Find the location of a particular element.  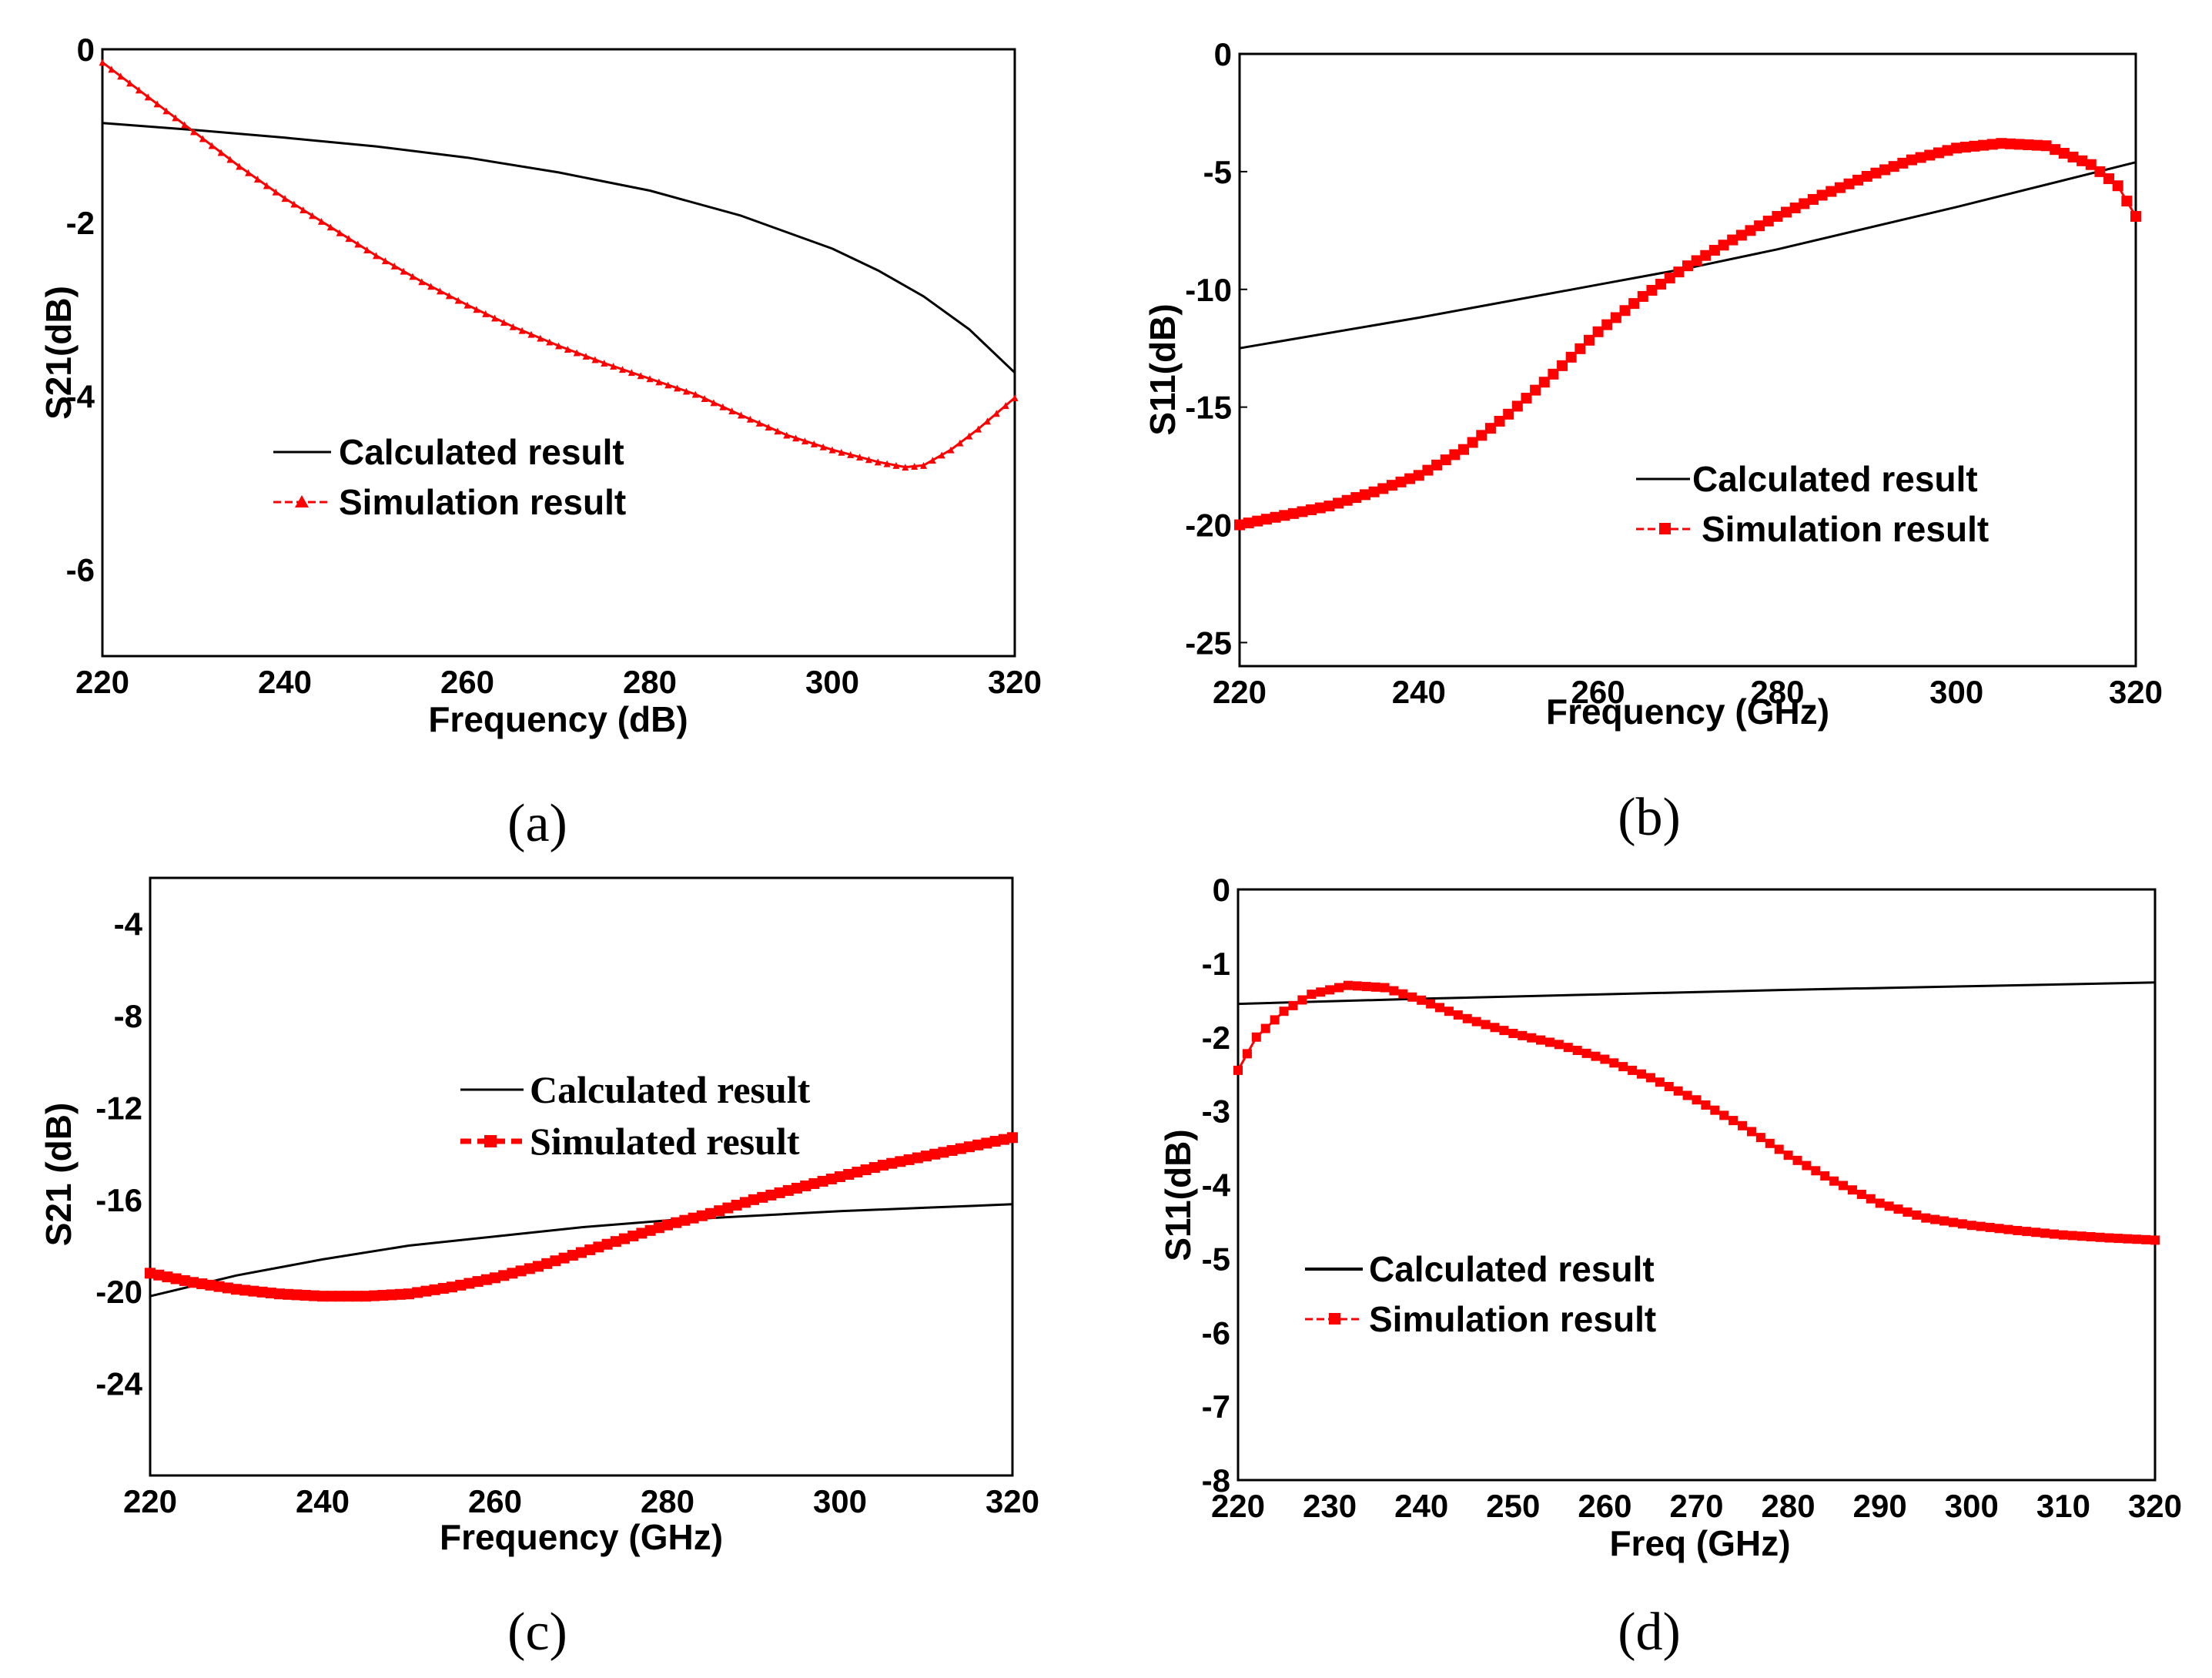

series-line-calculated-c is located at coordinates (581, 1250).